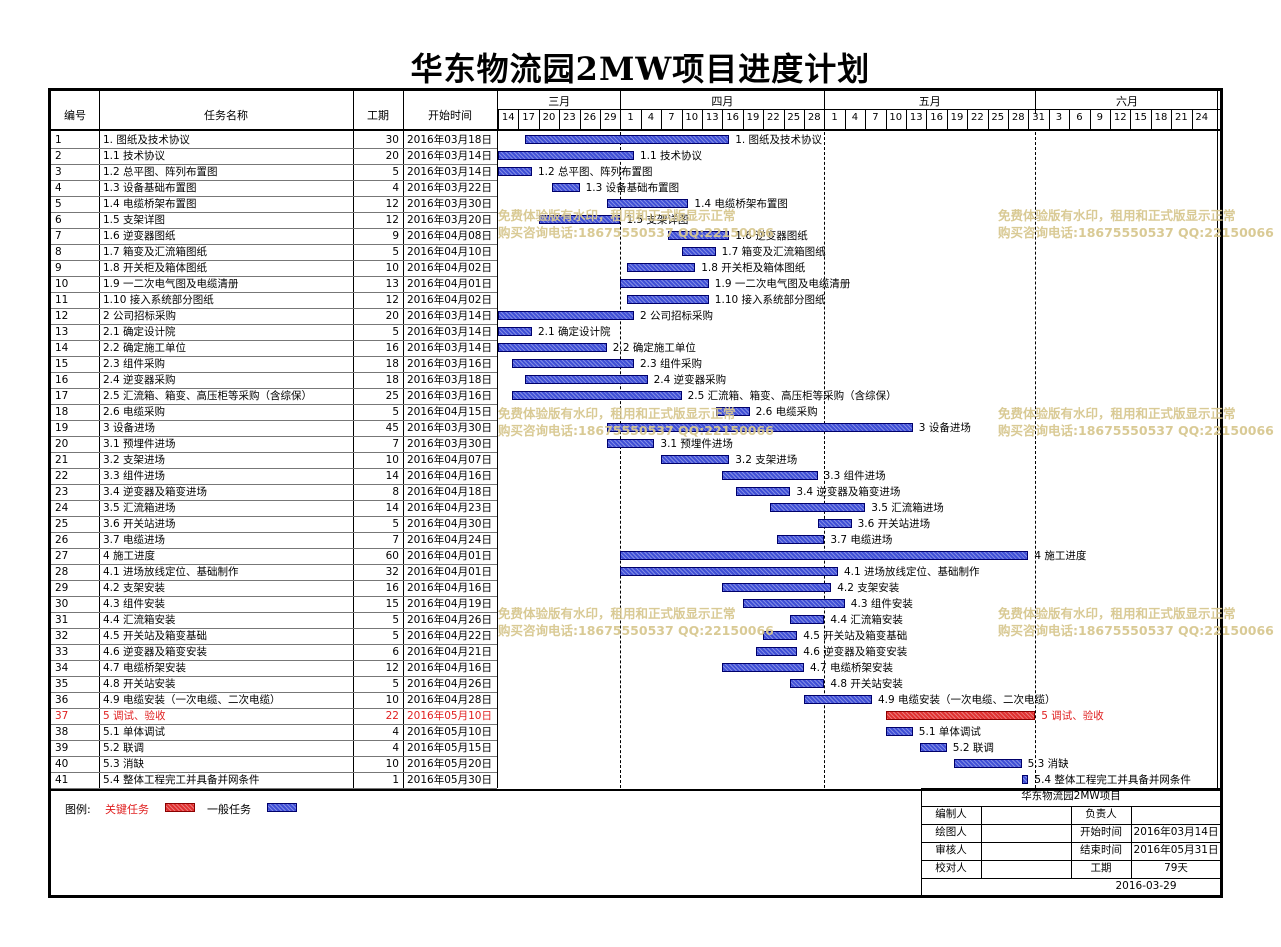  Describe the element at coordinates (62, 444) in the screenshot. I see `task-id: 20` at that location.